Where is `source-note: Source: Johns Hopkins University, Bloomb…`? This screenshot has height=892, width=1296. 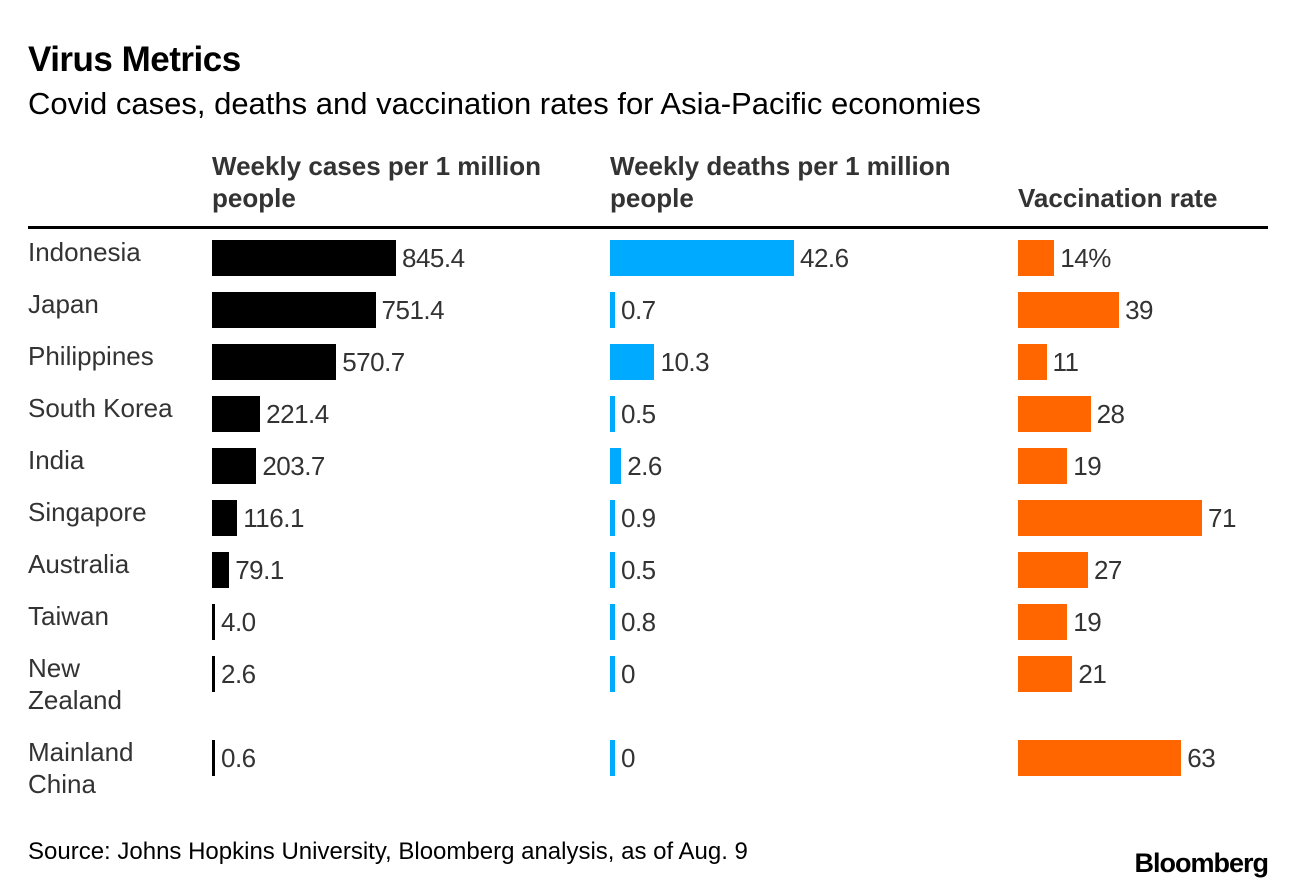 source-note: Source: Johns Hopkins University, Bloomb… is located at coordinates (388, 851).